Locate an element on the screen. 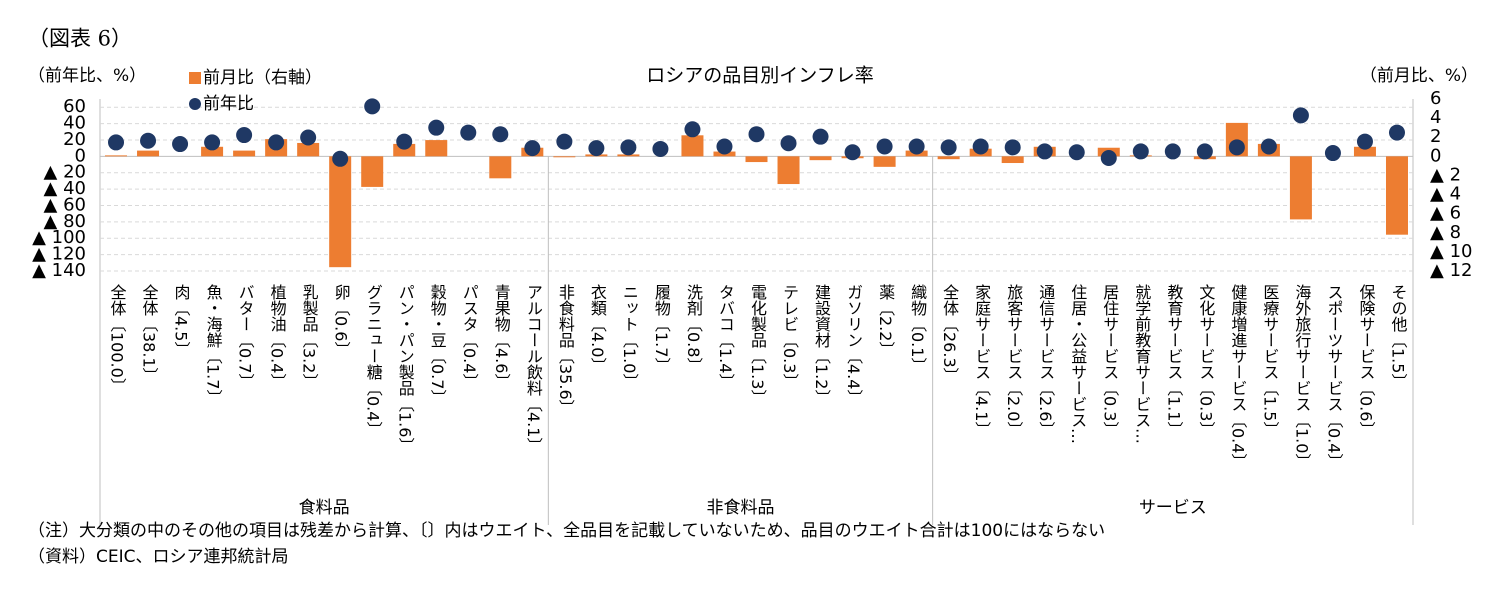  y2-tick-label: 2 is located at coordinates (1435, 136).